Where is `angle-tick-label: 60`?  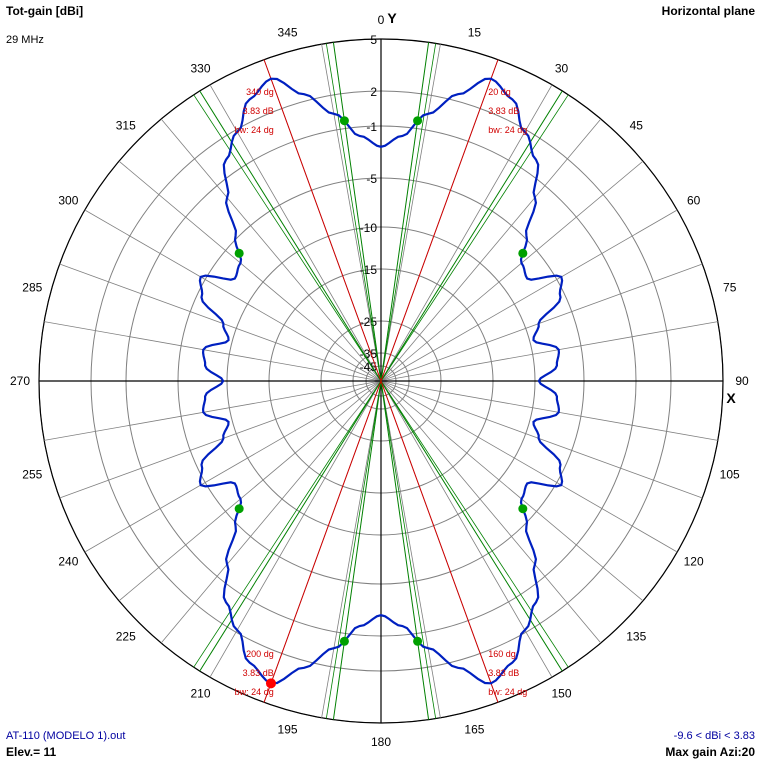
angle-tick-label: 60 is located at coordinates (694, 201).